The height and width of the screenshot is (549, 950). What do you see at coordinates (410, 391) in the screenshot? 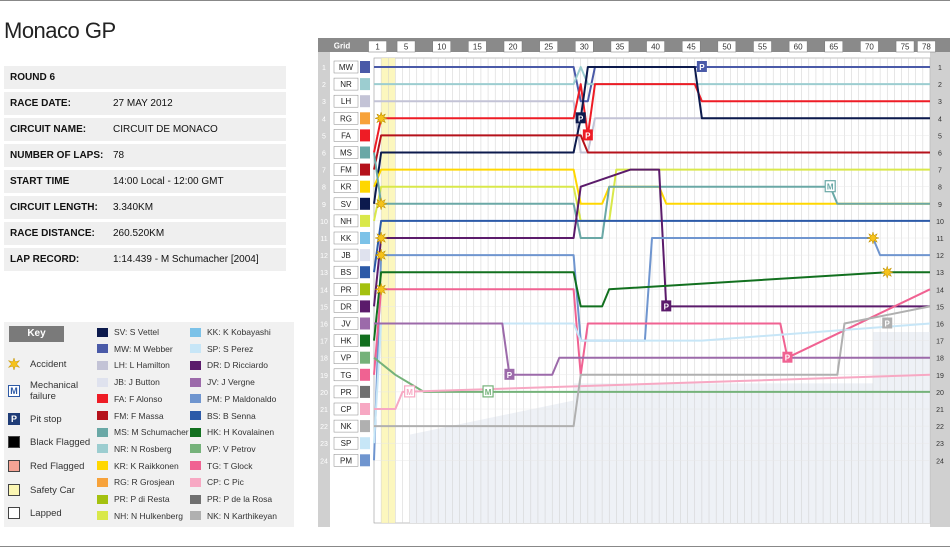
I see `mechanical-failure-marker` at bounding box center [410, 391].